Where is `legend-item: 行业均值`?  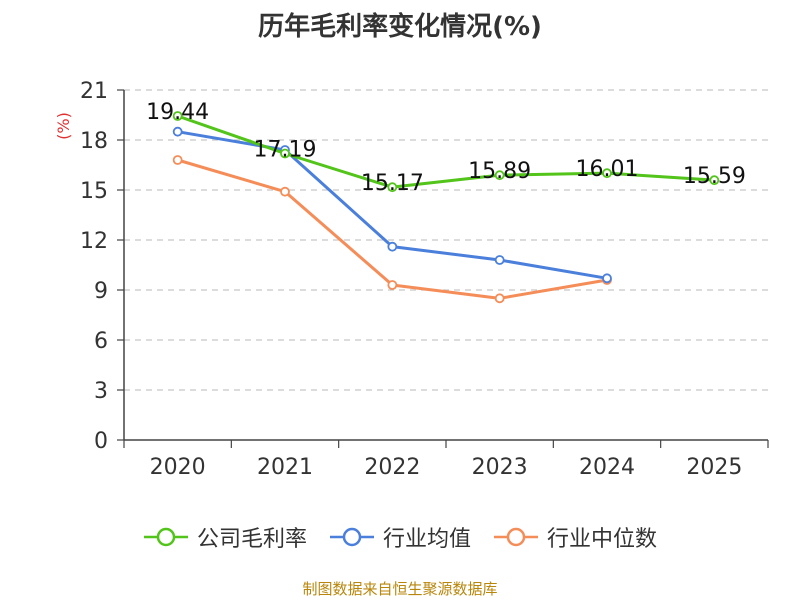 legend-item: 行业均值 is located at coordinates (400, 537).